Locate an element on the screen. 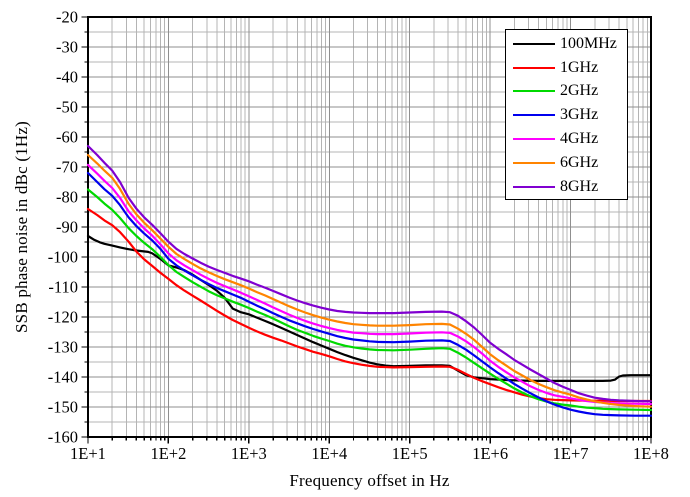 This screenshot has width=690, height=497. legend-entry-4GHz: 4GHz is located at coordinates (566, 139).